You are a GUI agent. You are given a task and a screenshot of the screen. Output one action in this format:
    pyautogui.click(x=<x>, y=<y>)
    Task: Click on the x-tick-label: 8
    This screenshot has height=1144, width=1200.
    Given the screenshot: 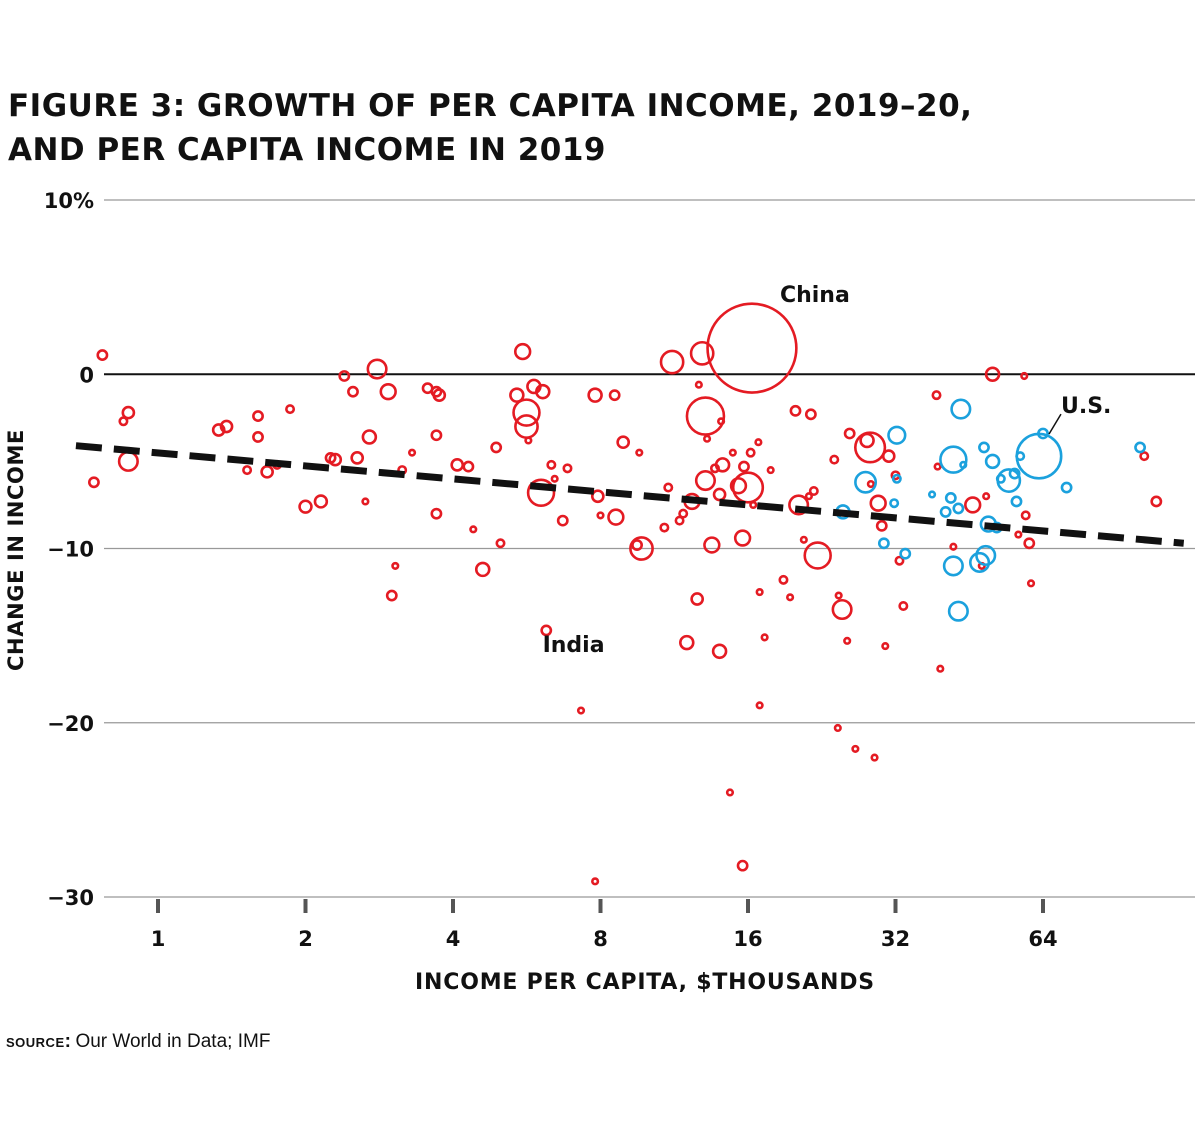 What is the action you would take?
    pyautogui.click(x=600, y=939)
    